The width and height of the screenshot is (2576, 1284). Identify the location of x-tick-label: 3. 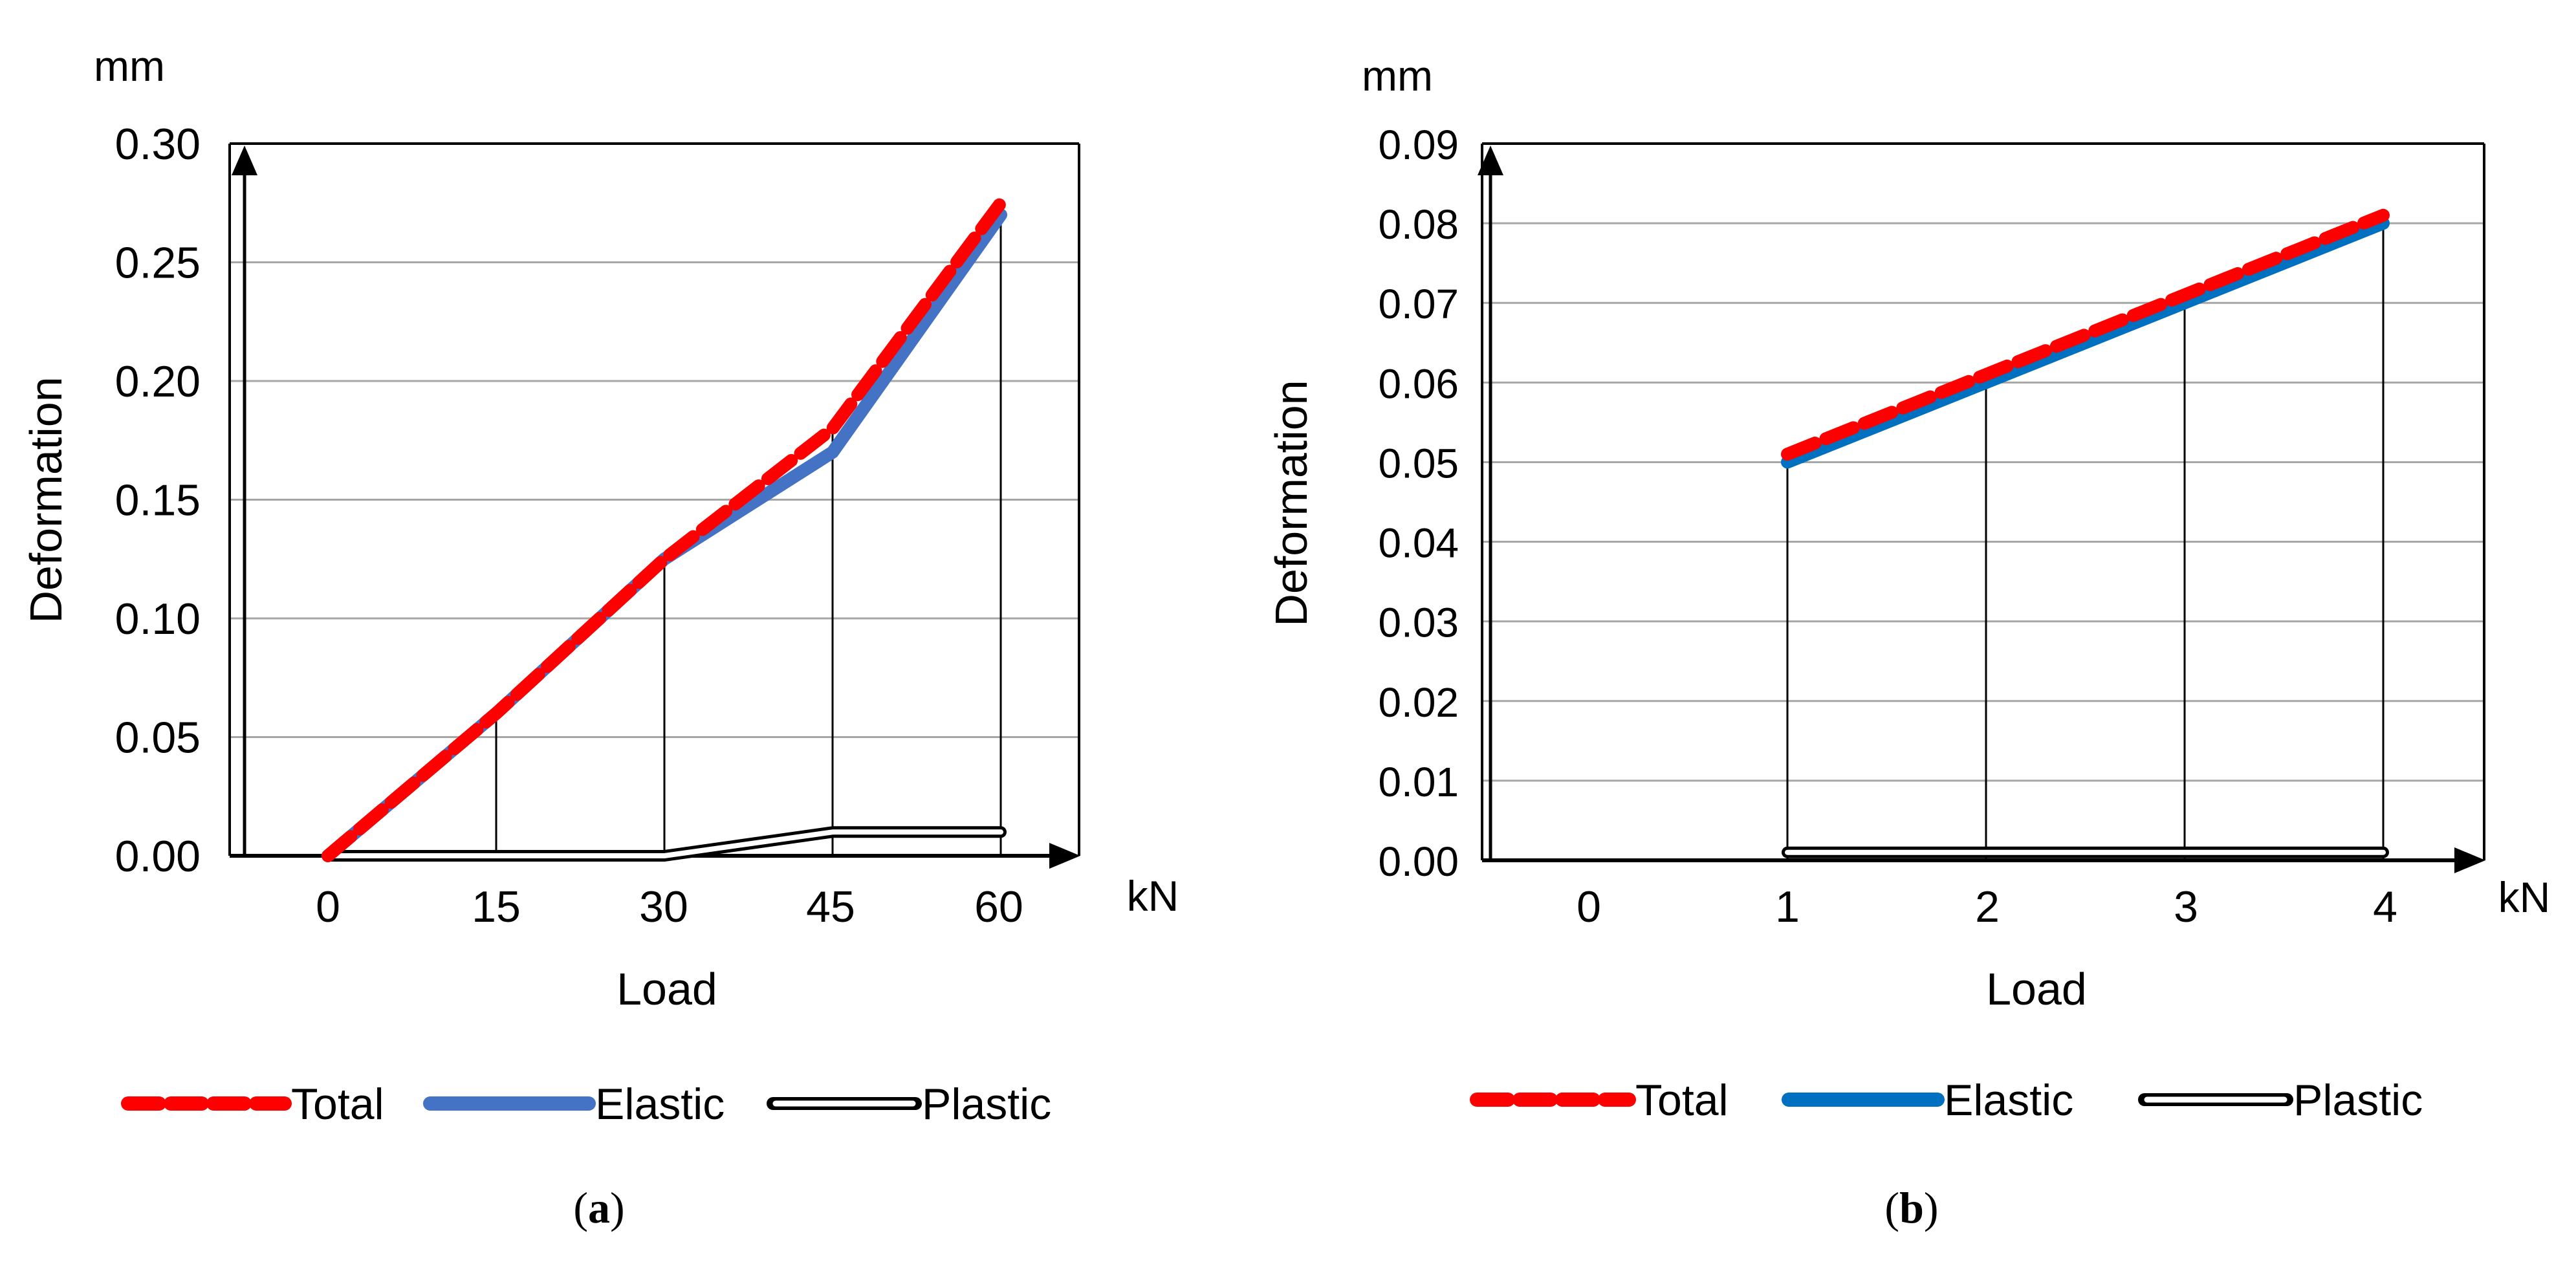
(2186, 906).